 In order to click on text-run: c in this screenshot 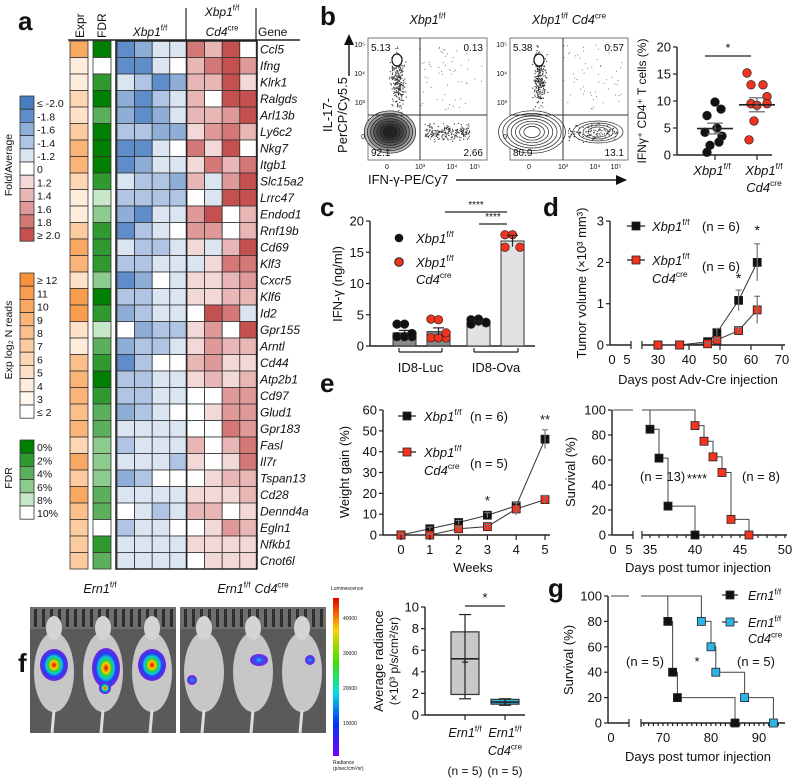, I will do `click(327, 207)`.